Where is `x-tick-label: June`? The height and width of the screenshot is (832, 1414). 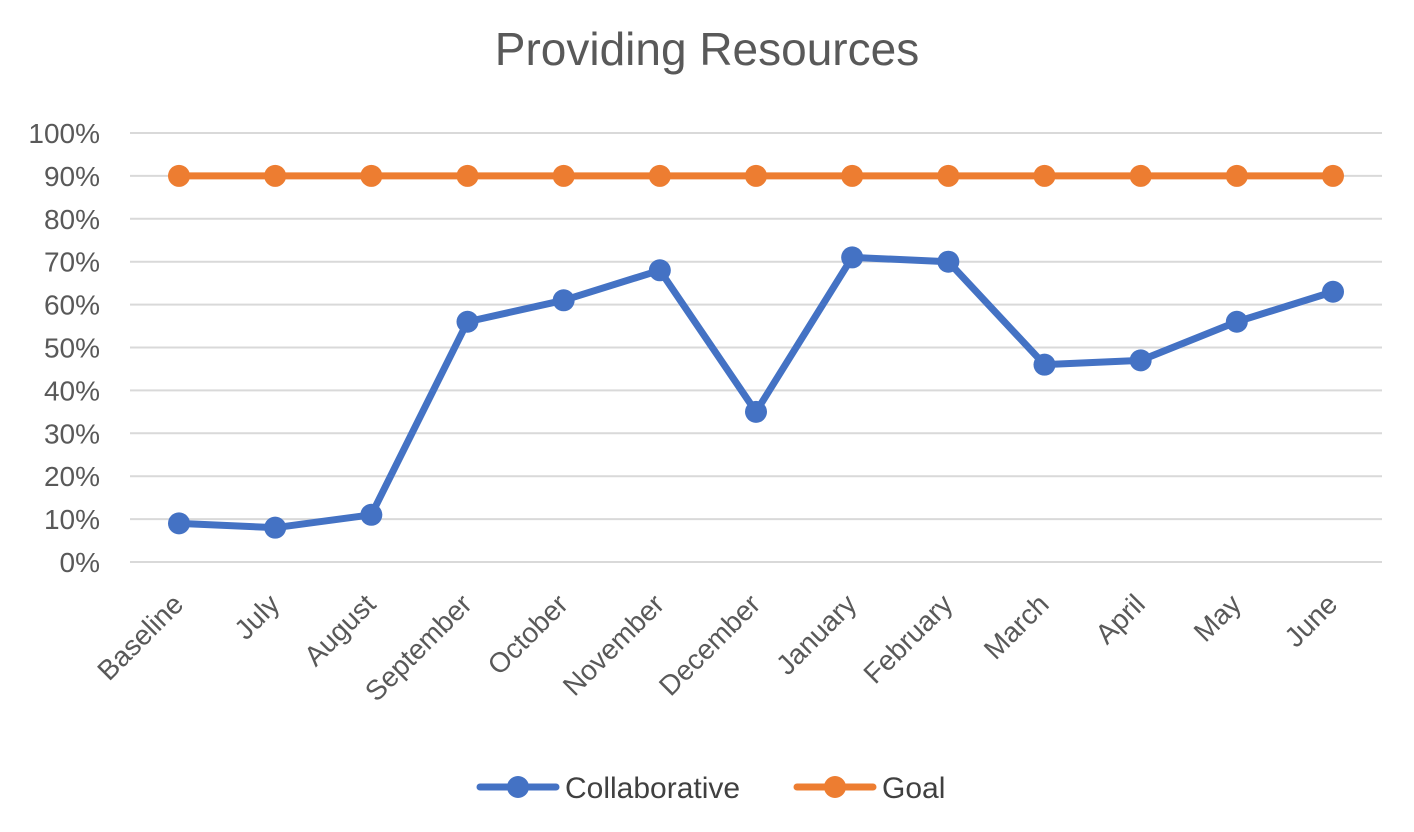
x-tick-label: June is located at coordinates (1310, 620).